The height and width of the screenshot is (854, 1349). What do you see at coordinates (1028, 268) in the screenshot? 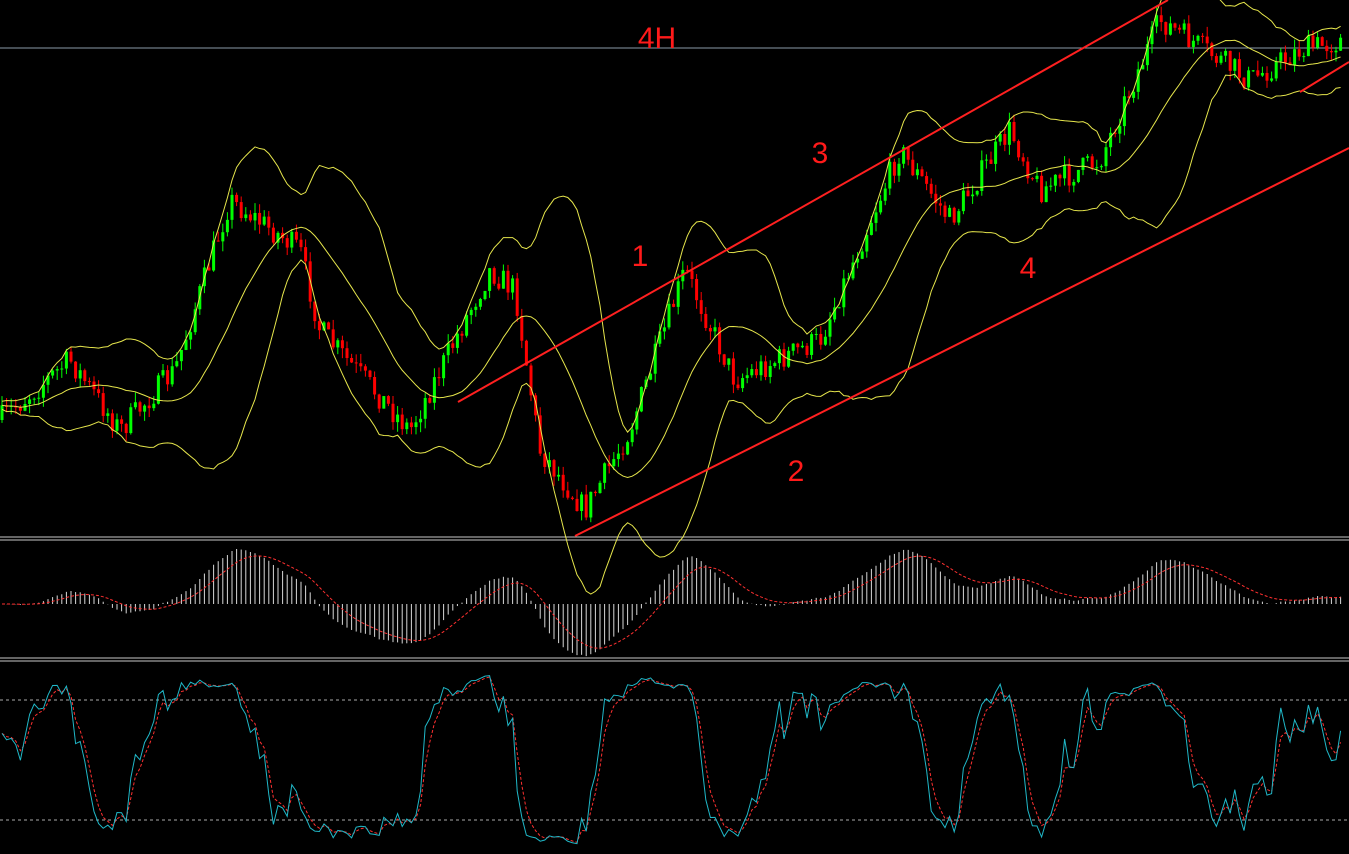
I see `wave-label: 4` at bounding box center [1028, 268].